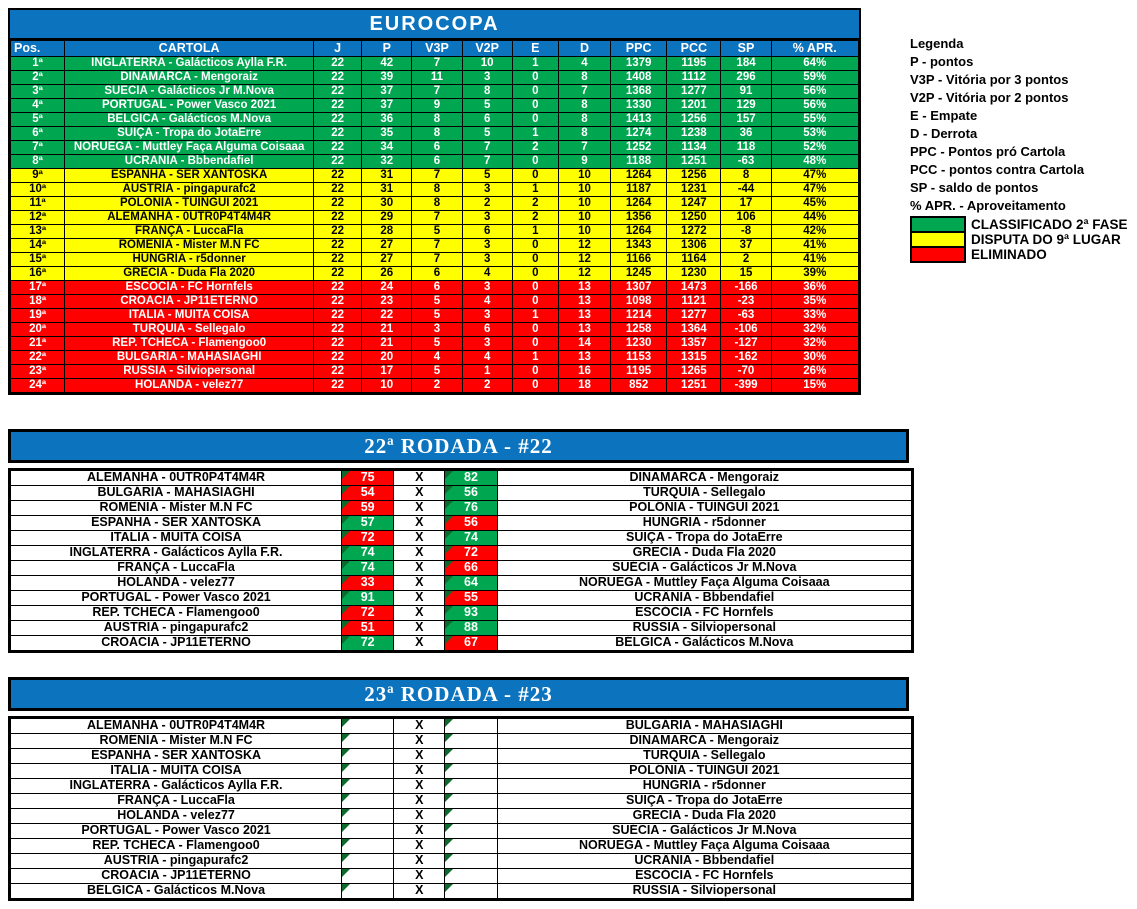  I want to click on standings-header-d: D, so click(584, 48).